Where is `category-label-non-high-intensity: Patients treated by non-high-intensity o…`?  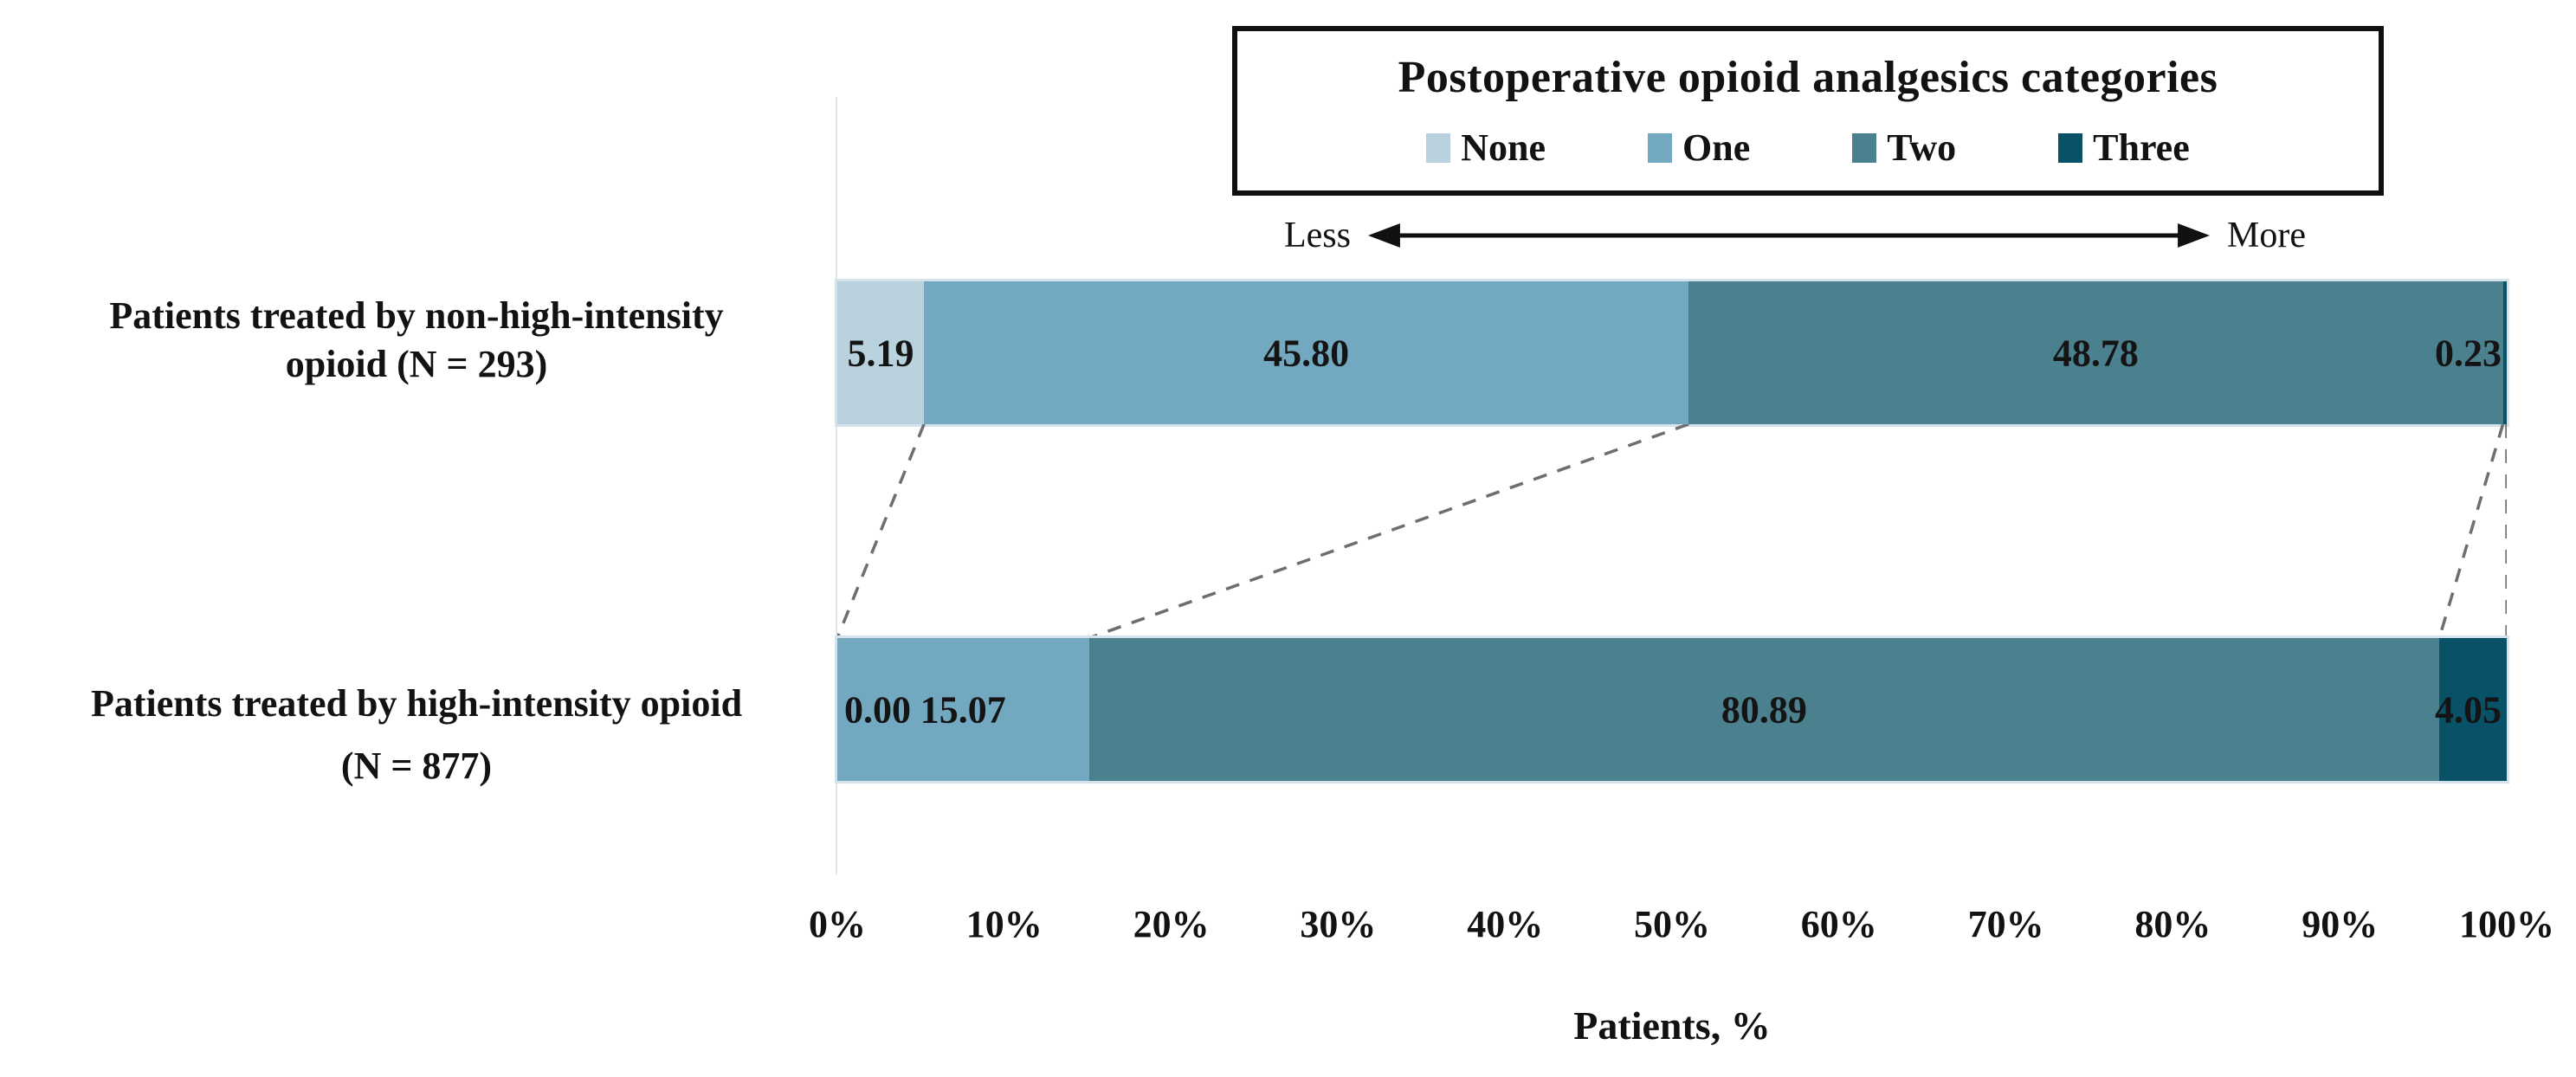 category-label-non-high-intensity: Patients treated by non-high-intensity o… is located at coordinates (417, 340).